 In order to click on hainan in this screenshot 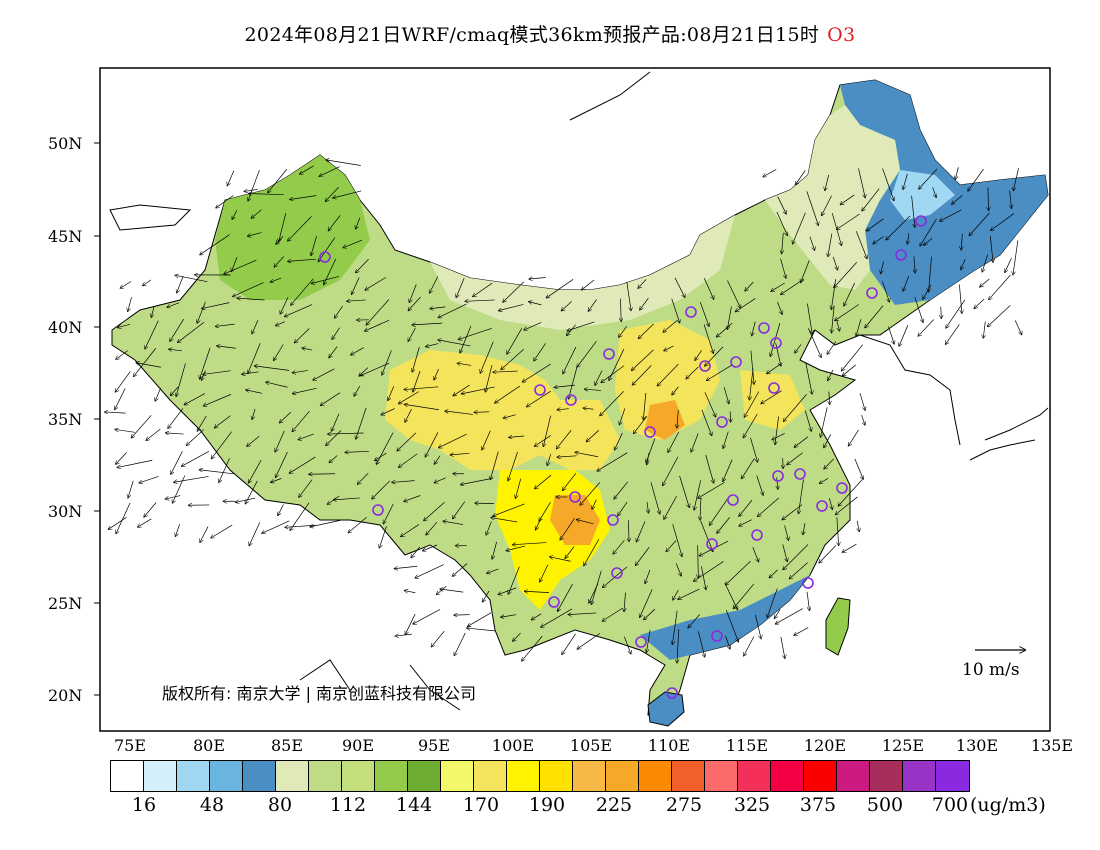, I will do `click(666, 709)`.